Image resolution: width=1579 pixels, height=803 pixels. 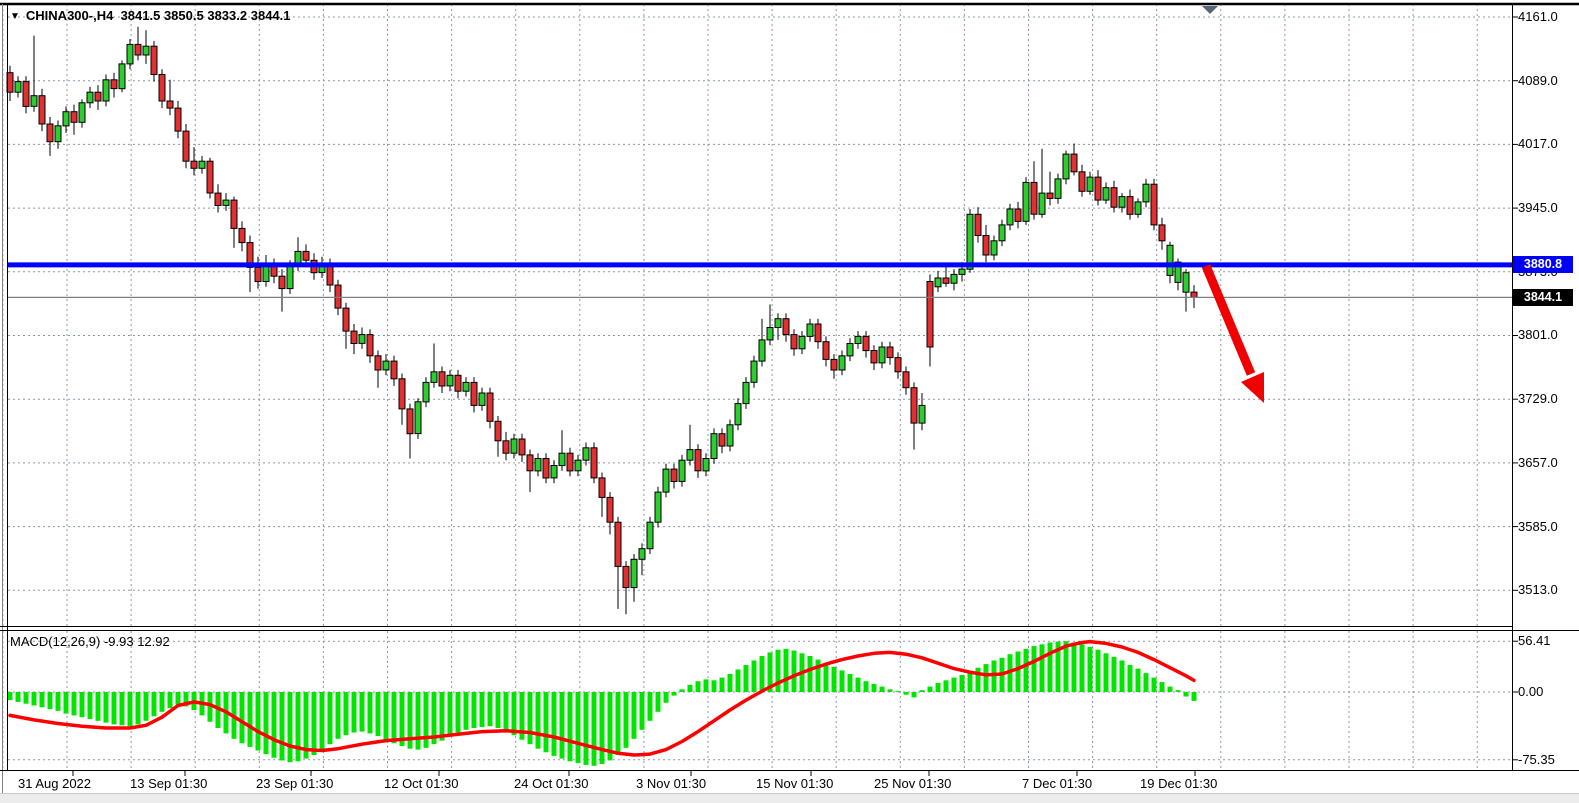 I want to click on chart-shift-marker-icon, so click(x=1210, y=10).